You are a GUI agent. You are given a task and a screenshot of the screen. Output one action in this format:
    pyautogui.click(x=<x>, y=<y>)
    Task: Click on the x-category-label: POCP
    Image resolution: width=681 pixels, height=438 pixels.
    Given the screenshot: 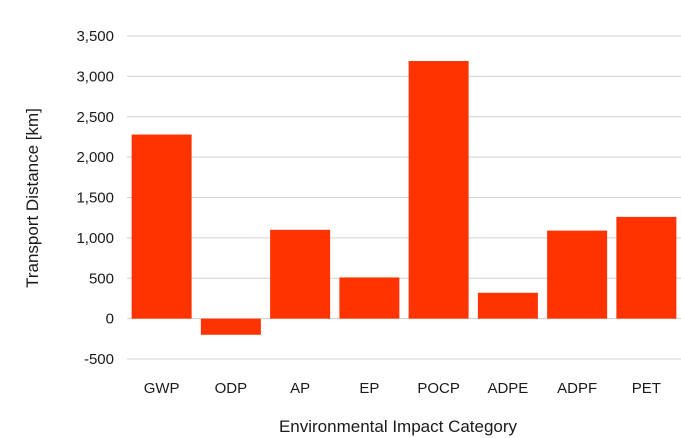 What is the action you would take?
    pyautogui.click(x=438, y=388)
    